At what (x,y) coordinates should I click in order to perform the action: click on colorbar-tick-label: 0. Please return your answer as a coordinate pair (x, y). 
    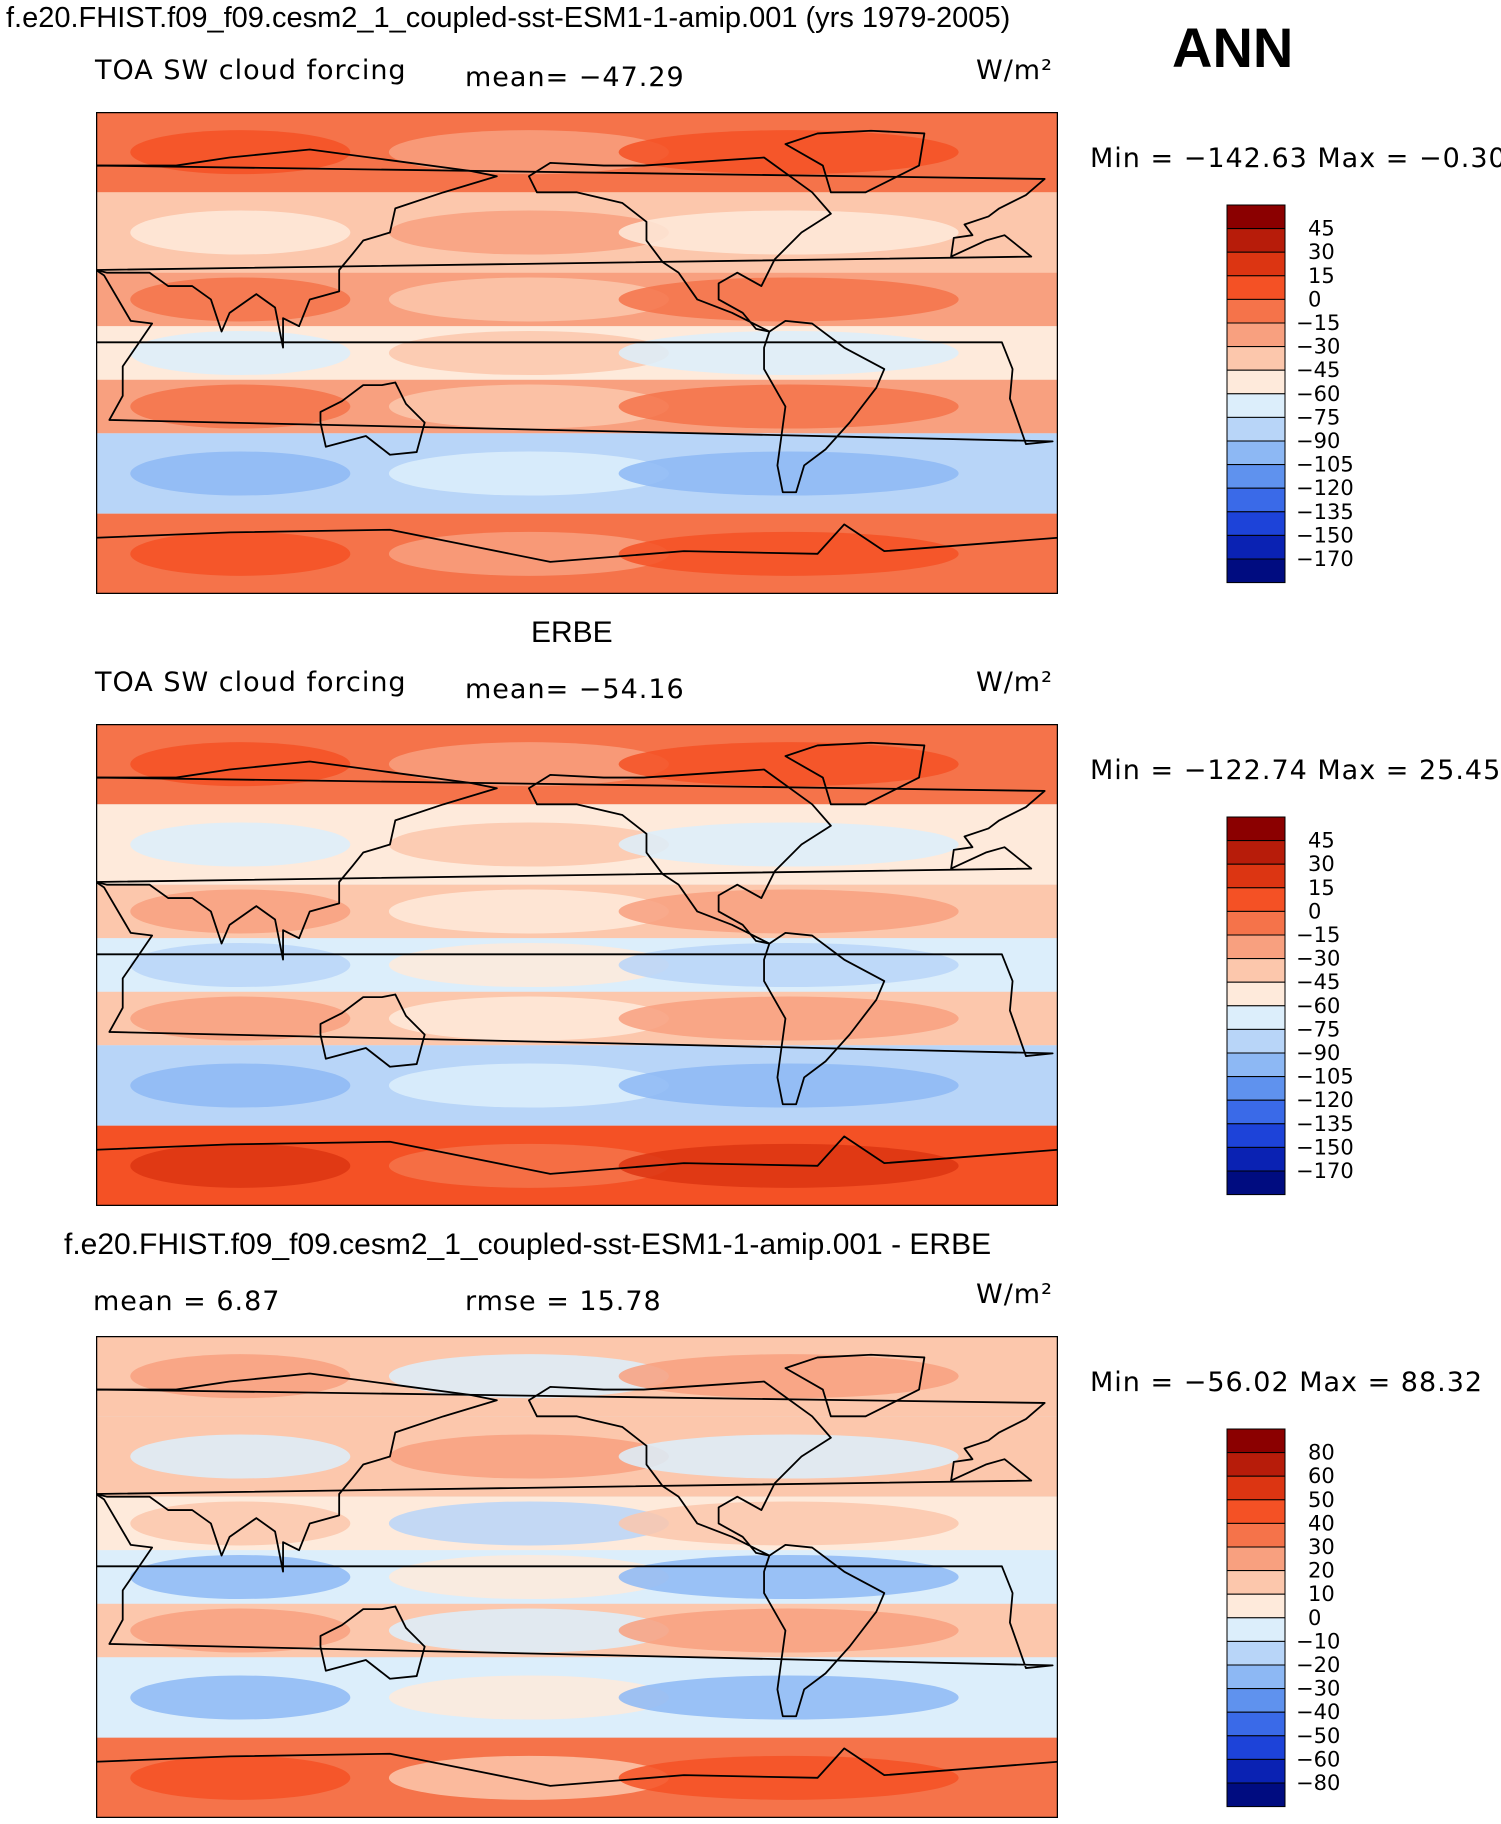
    Looking at the image, I should click on (1314, 1618).